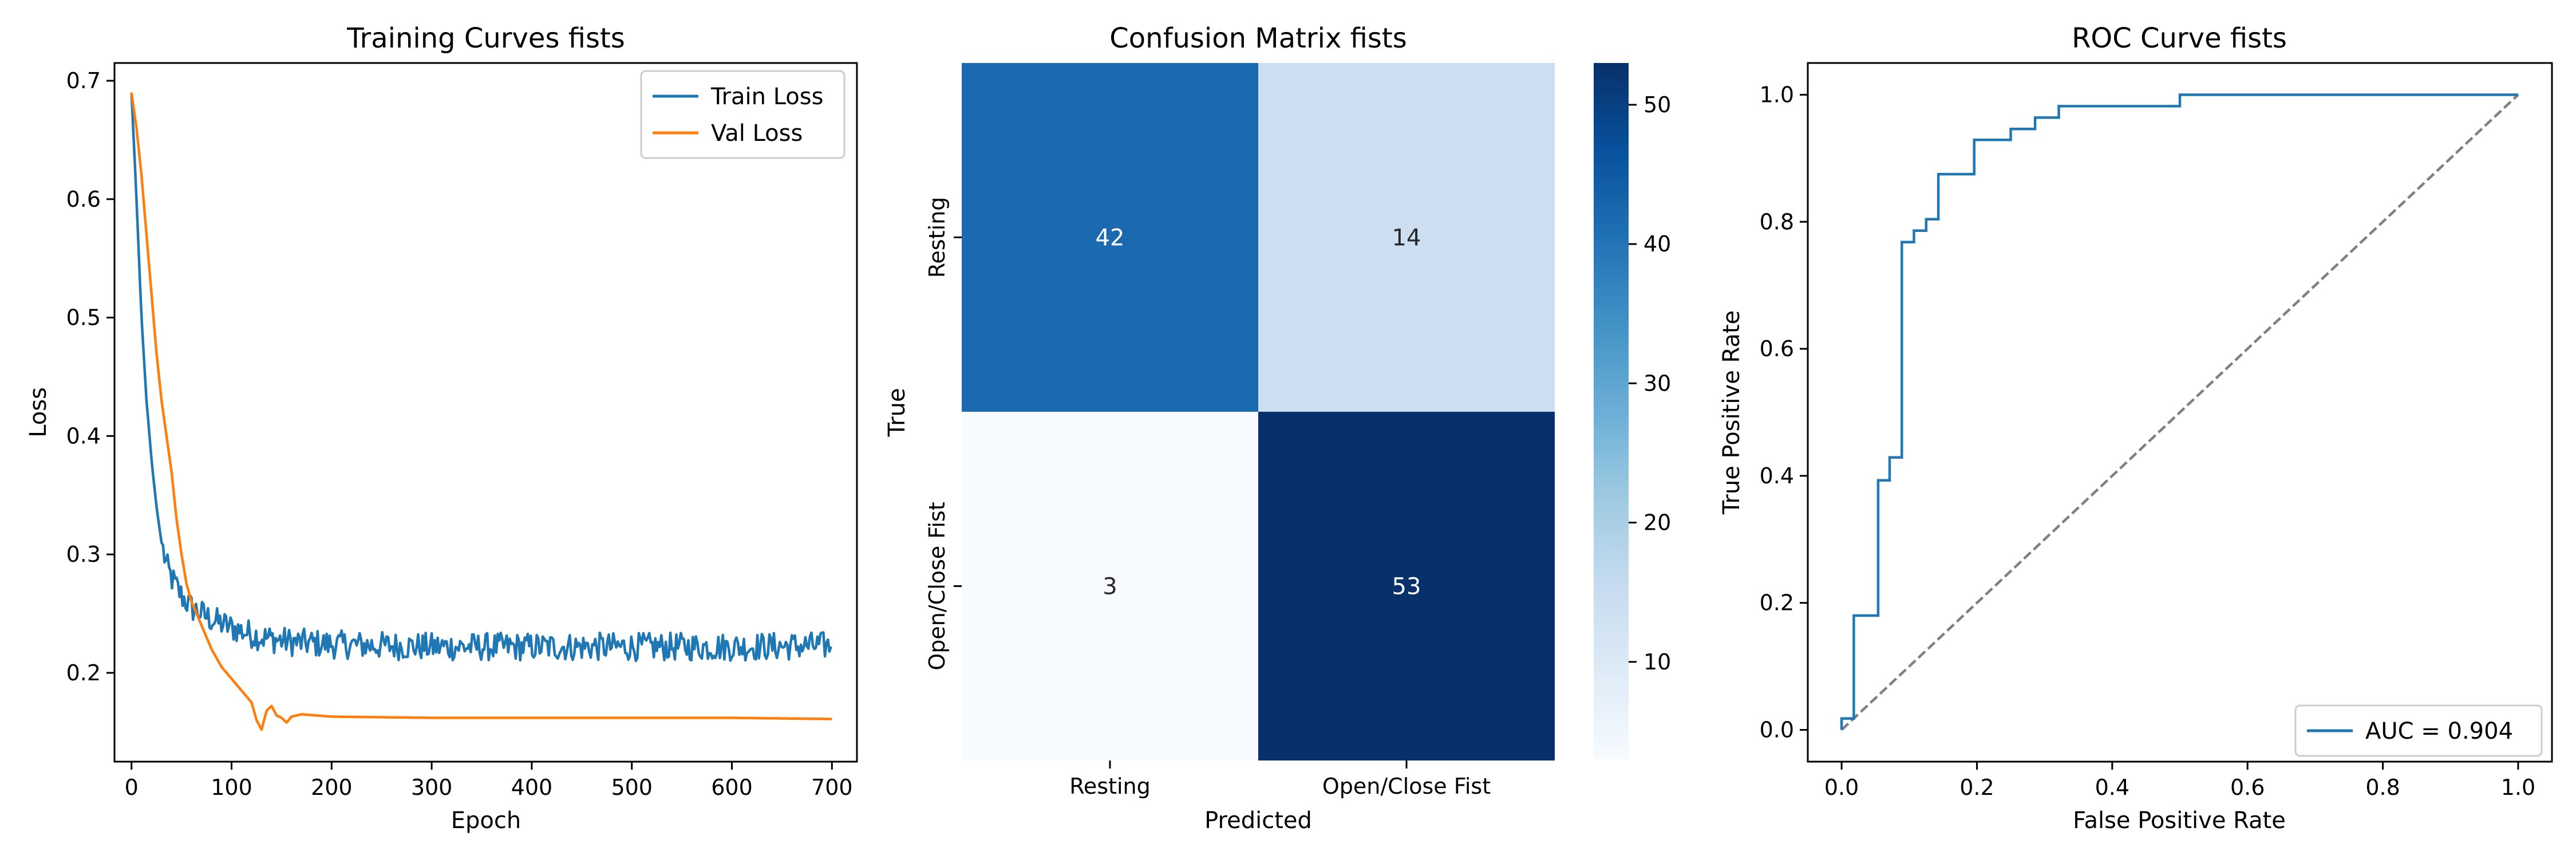 Image resolution: width=2576 pixels, height=859 pixels. I want to click on roc-curve-ylabel: True Positive Rate, so click(1731, 412).